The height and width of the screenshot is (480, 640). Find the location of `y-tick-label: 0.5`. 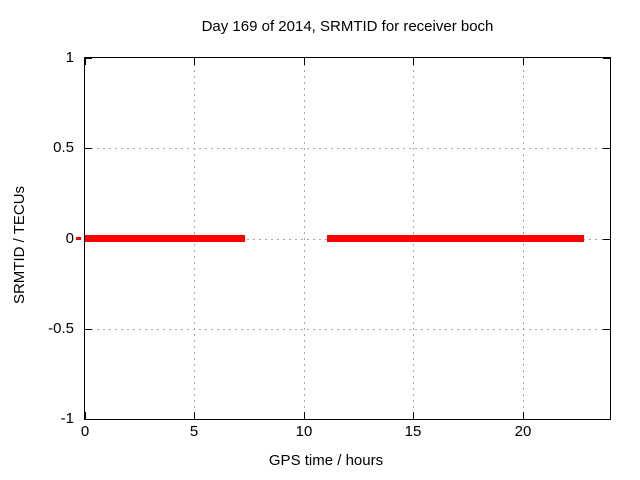

y-tick-label: 0.5 is located at coordinates (63, 147).